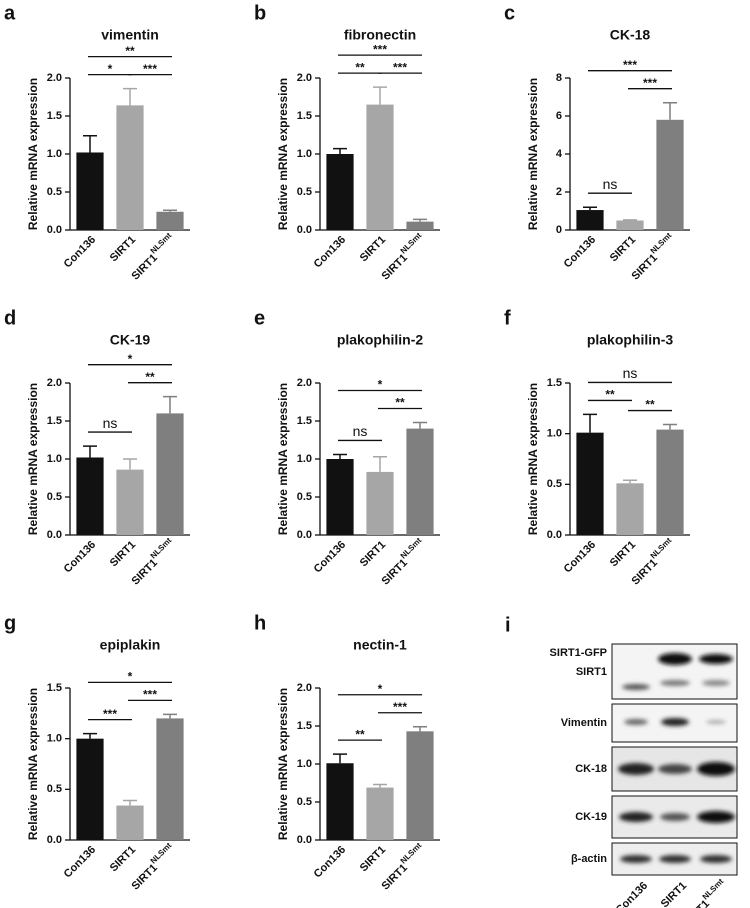 The image size is (750, 908). Describe the element at coordinates (591, 769) in the screenshot. I see `row-label: CK-18` at that location.